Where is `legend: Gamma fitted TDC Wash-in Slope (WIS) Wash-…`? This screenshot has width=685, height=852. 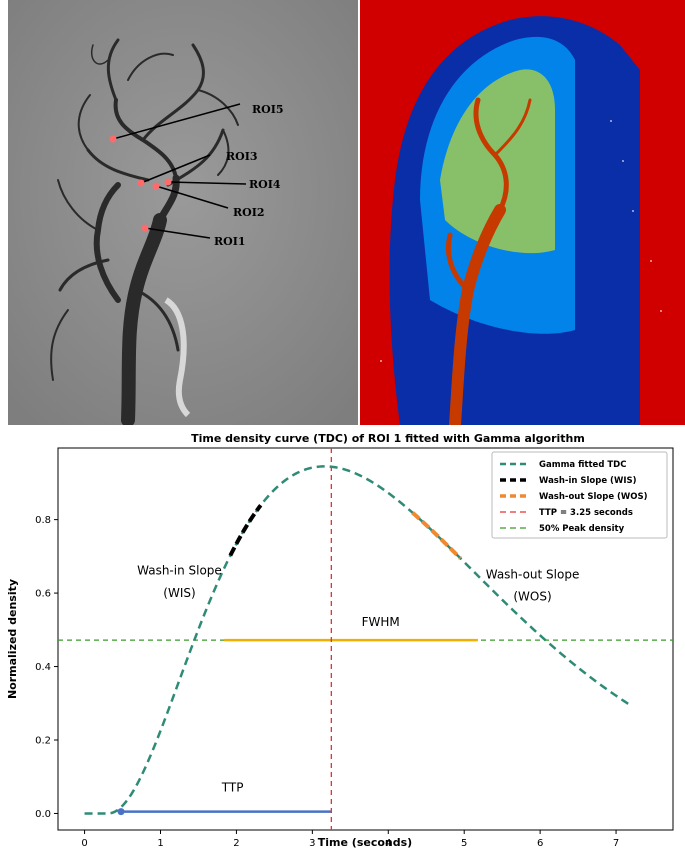 legend: Gamma fitted TDC Wash-in Slope (WIS) Wash-… is located at coordinates (579, 495).